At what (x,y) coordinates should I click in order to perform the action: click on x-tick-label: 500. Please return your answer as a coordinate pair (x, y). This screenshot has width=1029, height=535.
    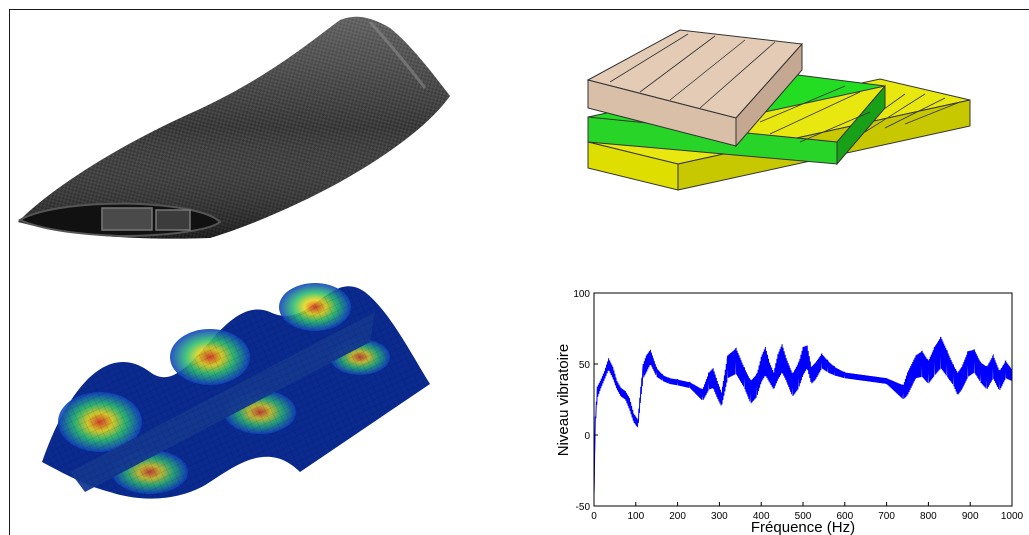
    Looking at the image, I should click on (803, 516).